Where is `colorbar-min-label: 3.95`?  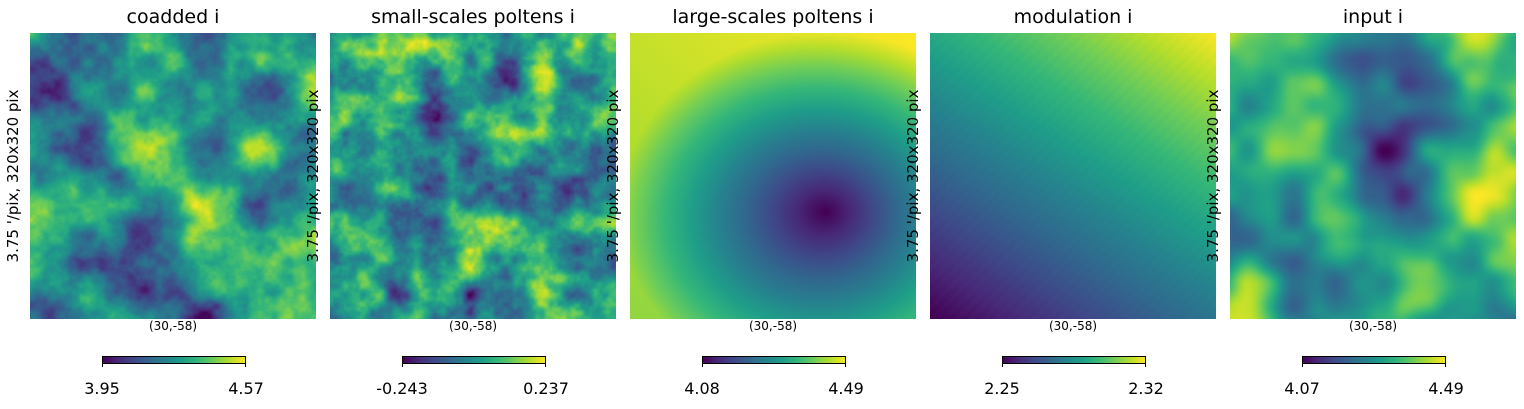 colorbar-min-label: 3.95 is located at coordinates (102, 388).